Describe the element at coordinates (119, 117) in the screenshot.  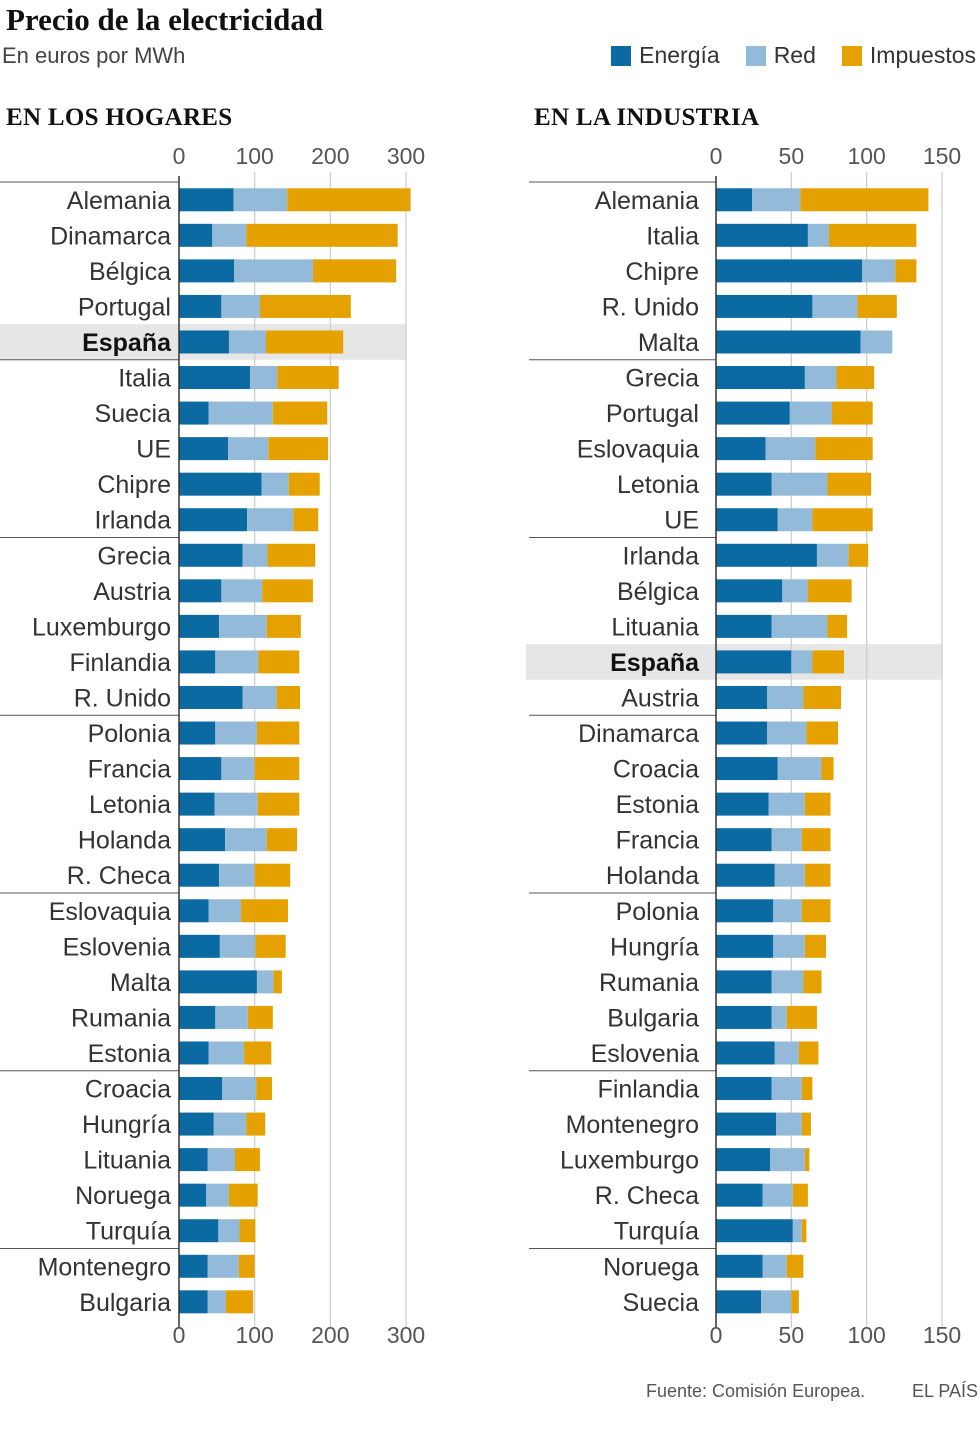
I see `panel-title-hogares: EN LOS HOGARES` at that location.